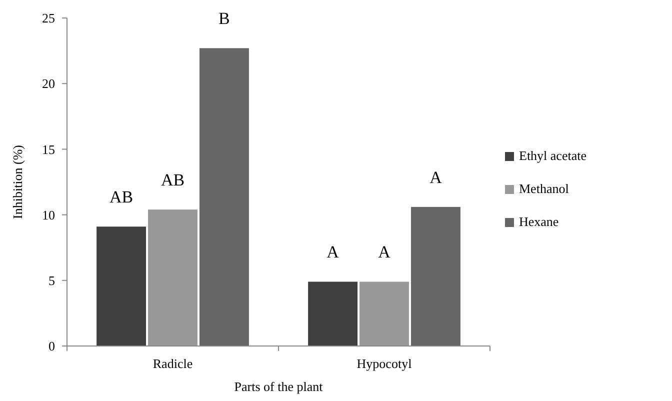 The width and height of the screenshot is (672, 401). I want to click on y-tick-label: 5, so click(51, 280).